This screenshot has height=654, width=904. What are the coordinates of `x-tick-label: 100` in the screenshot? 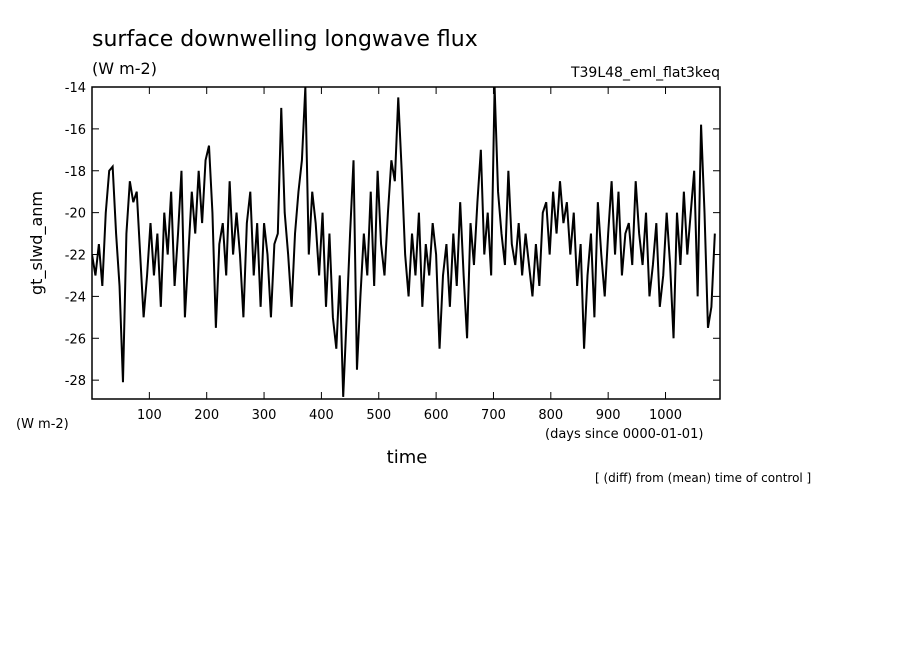 It's located at (149, 415).